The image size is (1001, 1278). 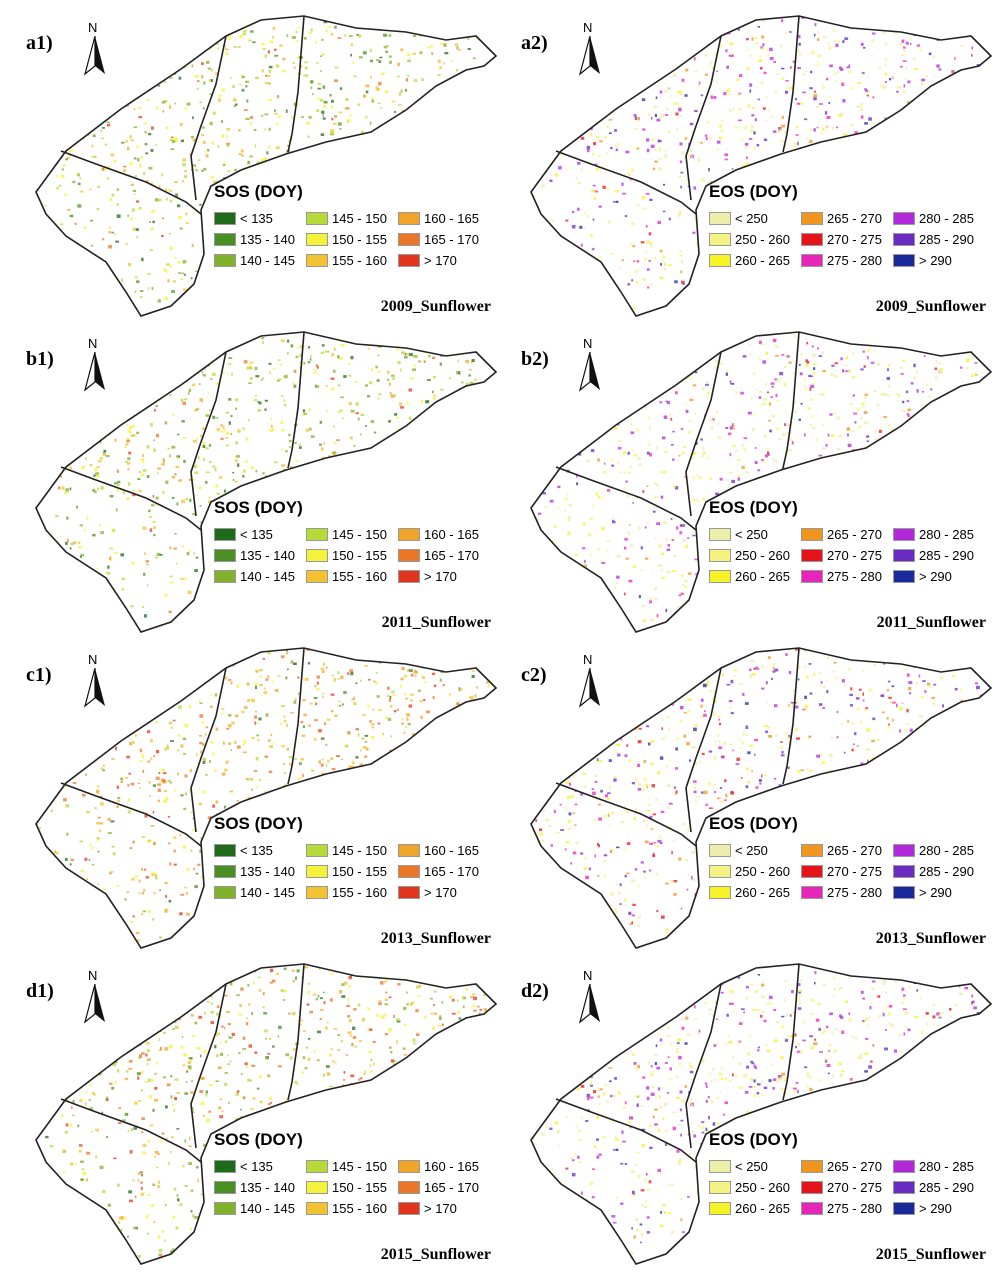 What do you see at coordinates (266, 482) in the screenshot?
I see `study-area-boundary` at bounding box center [266, 482].